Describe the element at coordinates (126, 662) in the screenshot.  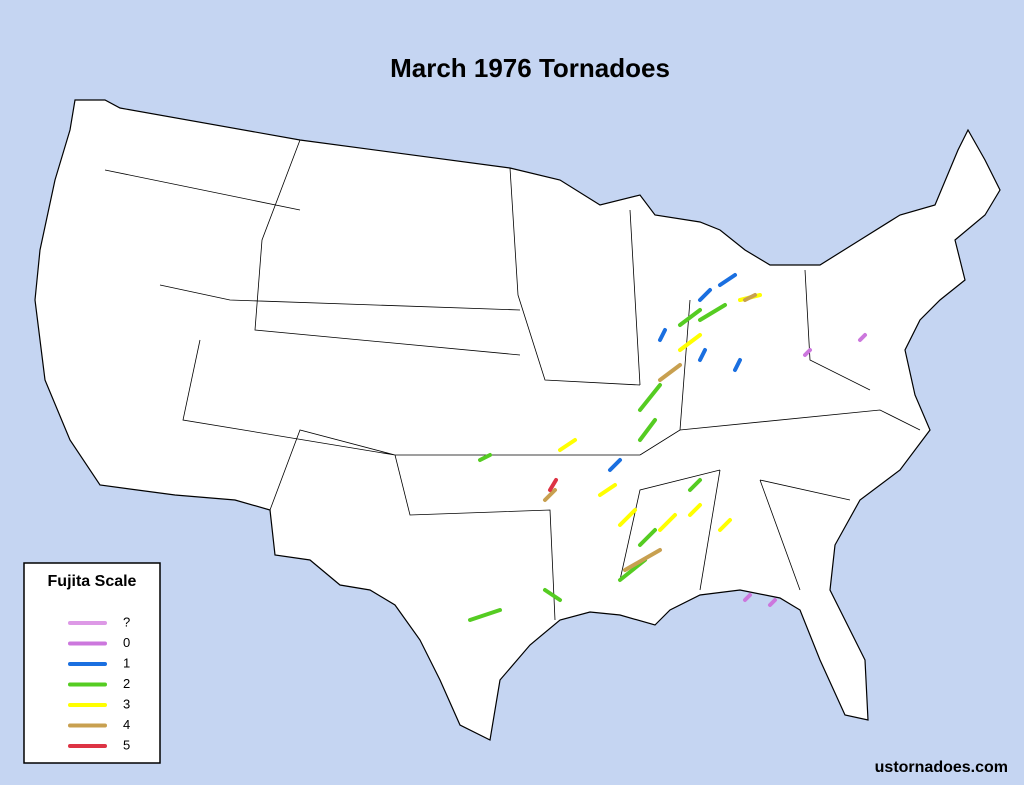
I see `legend-label: 1` at that location.